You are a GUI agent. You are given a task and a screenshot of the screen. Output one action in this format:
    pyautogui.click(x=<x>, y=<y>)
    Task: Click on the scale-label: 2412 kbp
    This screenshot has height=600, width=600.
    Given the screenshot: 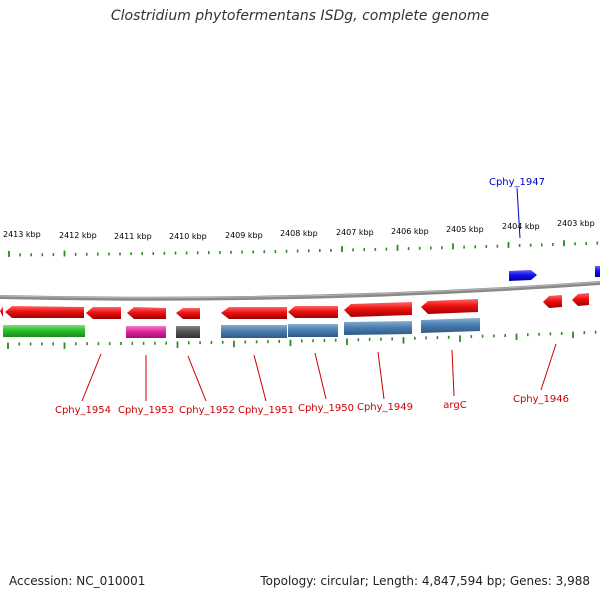 What is the action you would take?
    pyautogui.click(x=78, y=235)
    